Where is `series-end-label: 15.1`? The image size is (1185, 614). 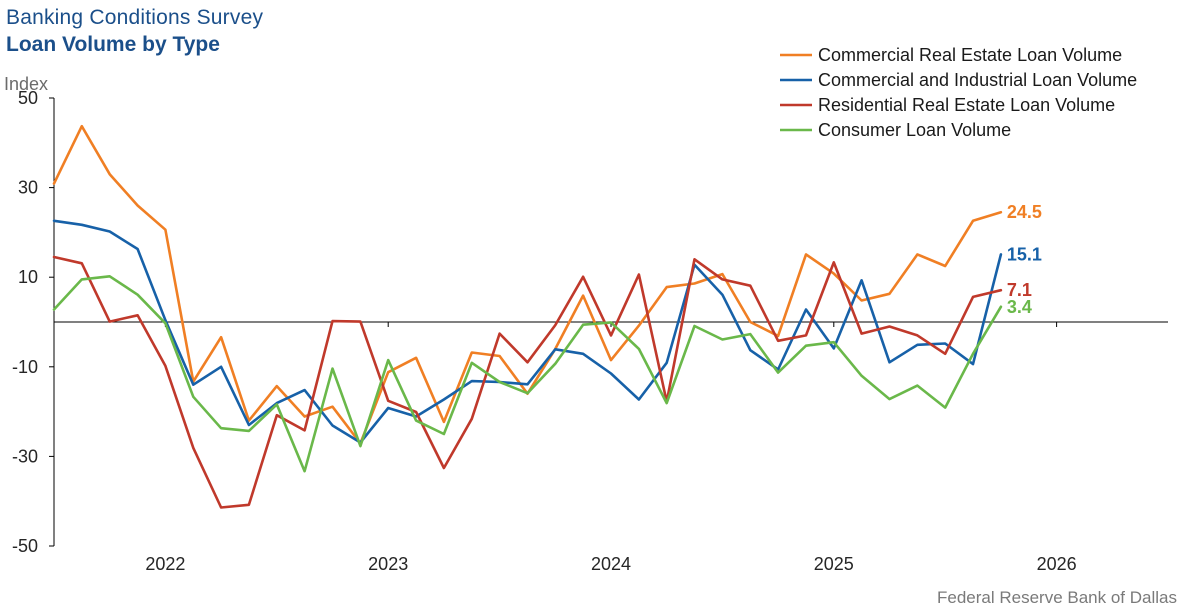 series-end-label: 15.1 is located at coordinates (1024, 254).